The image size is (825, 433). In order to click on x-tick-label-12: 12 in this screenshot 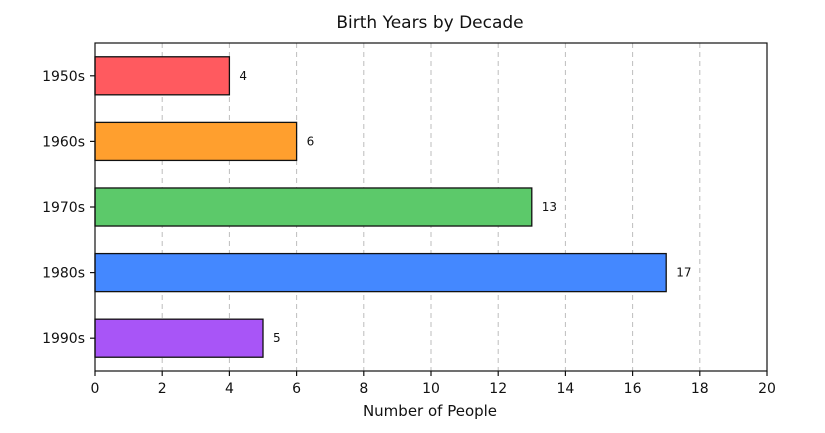, I will do `click(498, 389)`.